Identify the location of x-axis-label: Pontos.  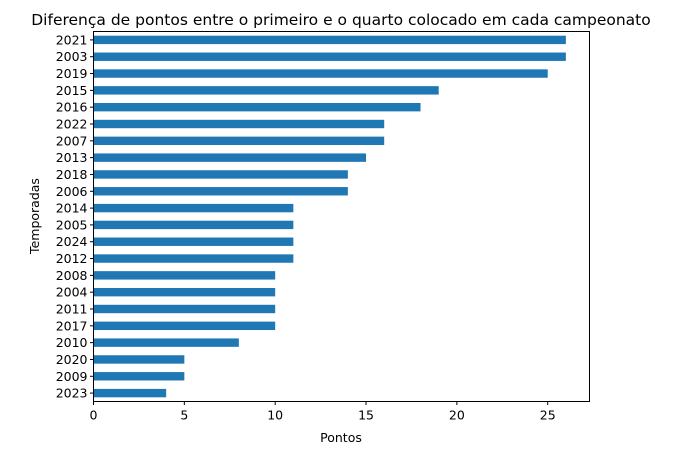
(341, 437).